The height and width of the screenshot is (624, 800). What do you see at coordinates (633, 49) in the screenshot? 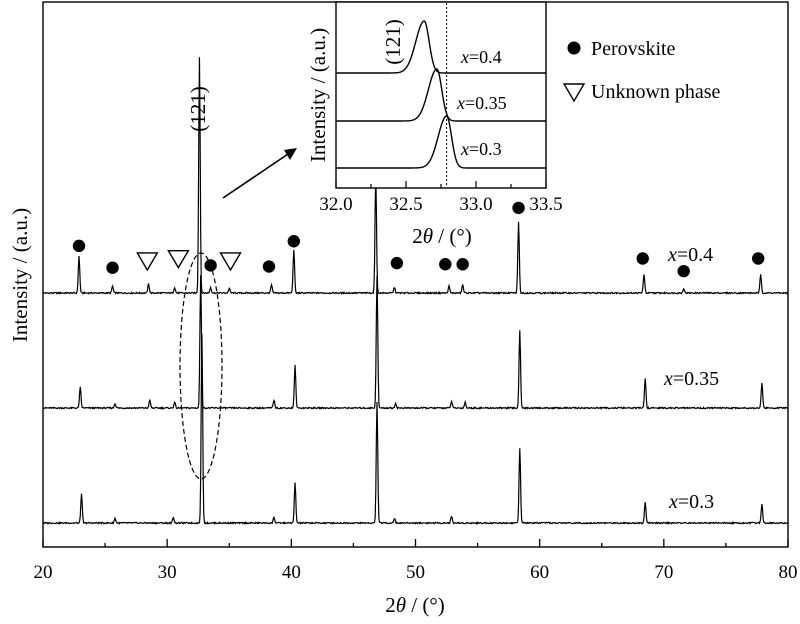
I see `legend-perovskite-label: Perovskite` at bounding box center [633, 49].